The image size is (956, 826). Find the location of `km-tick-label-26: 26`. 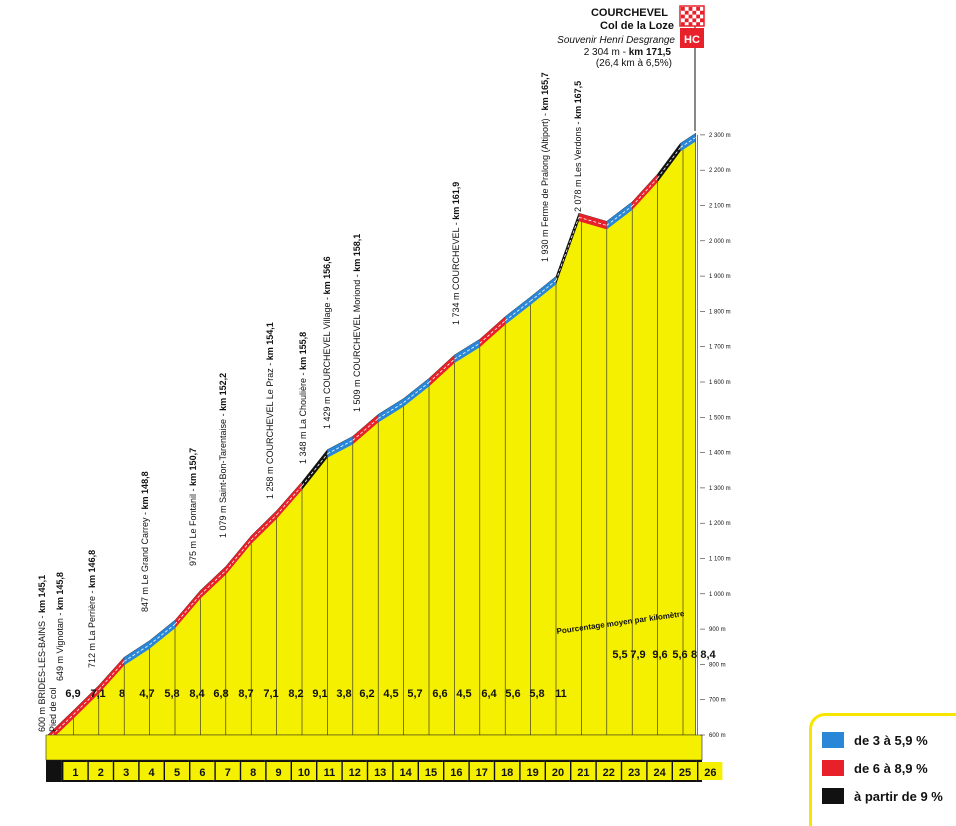

km-tick-label-26: 26 is located at coordinates (710, 773).